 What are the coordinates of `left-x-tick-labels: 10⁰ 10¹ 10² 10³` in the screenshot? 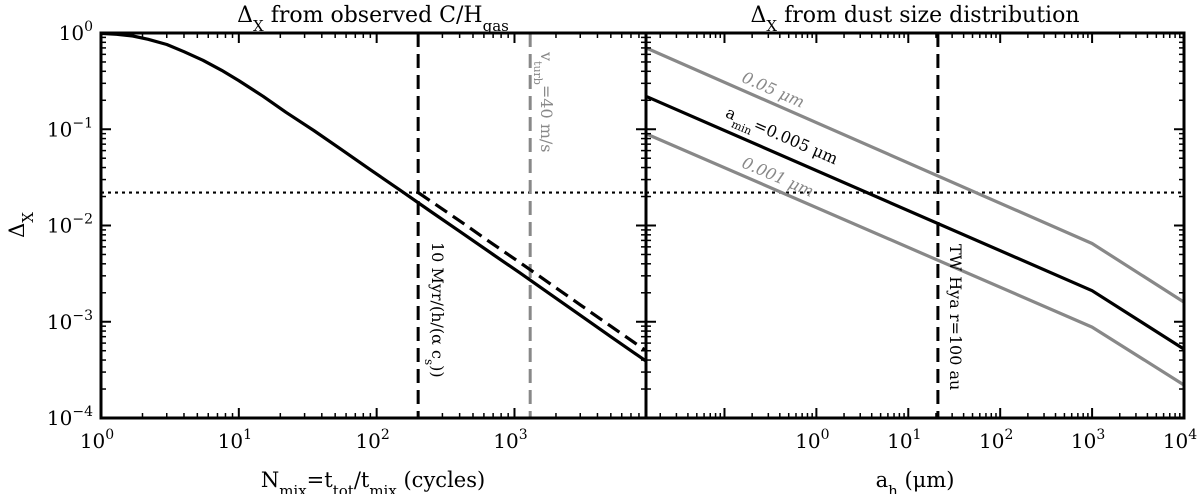 It's located at (304, 440).